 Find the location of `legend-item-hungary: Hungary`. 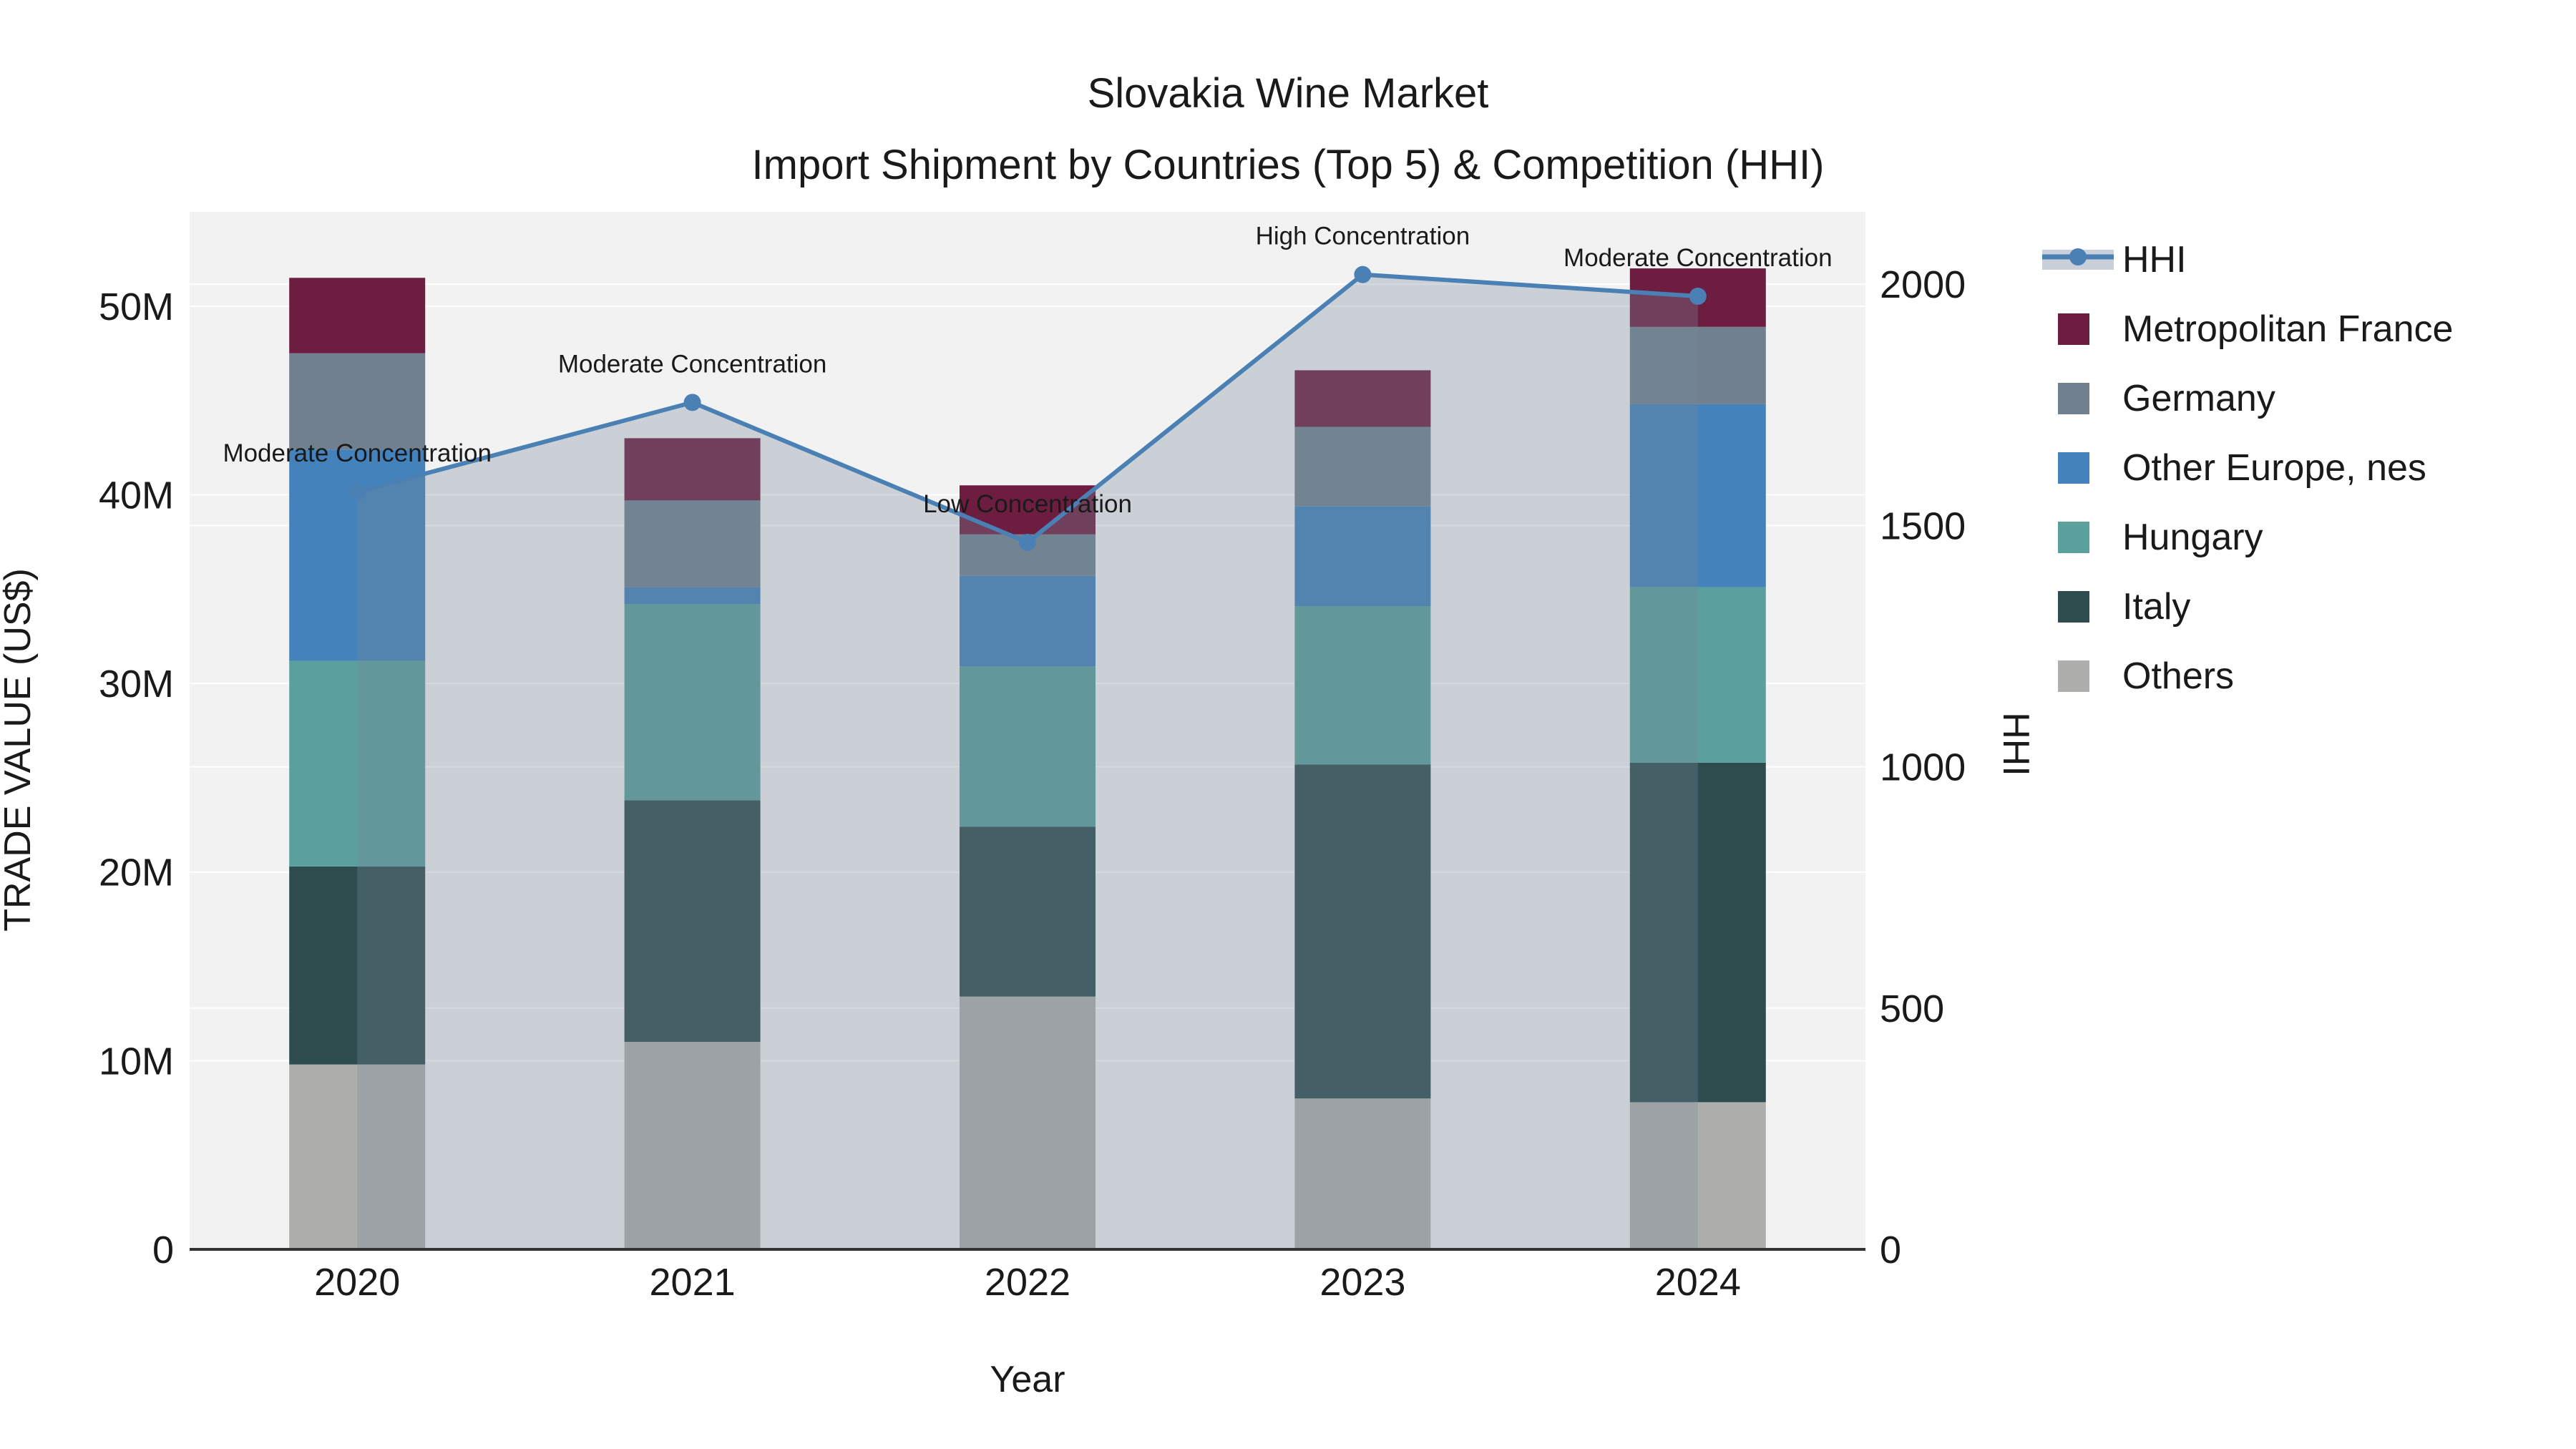

legend-item-hungary: Hungary is located at coordinates (2160, 537).